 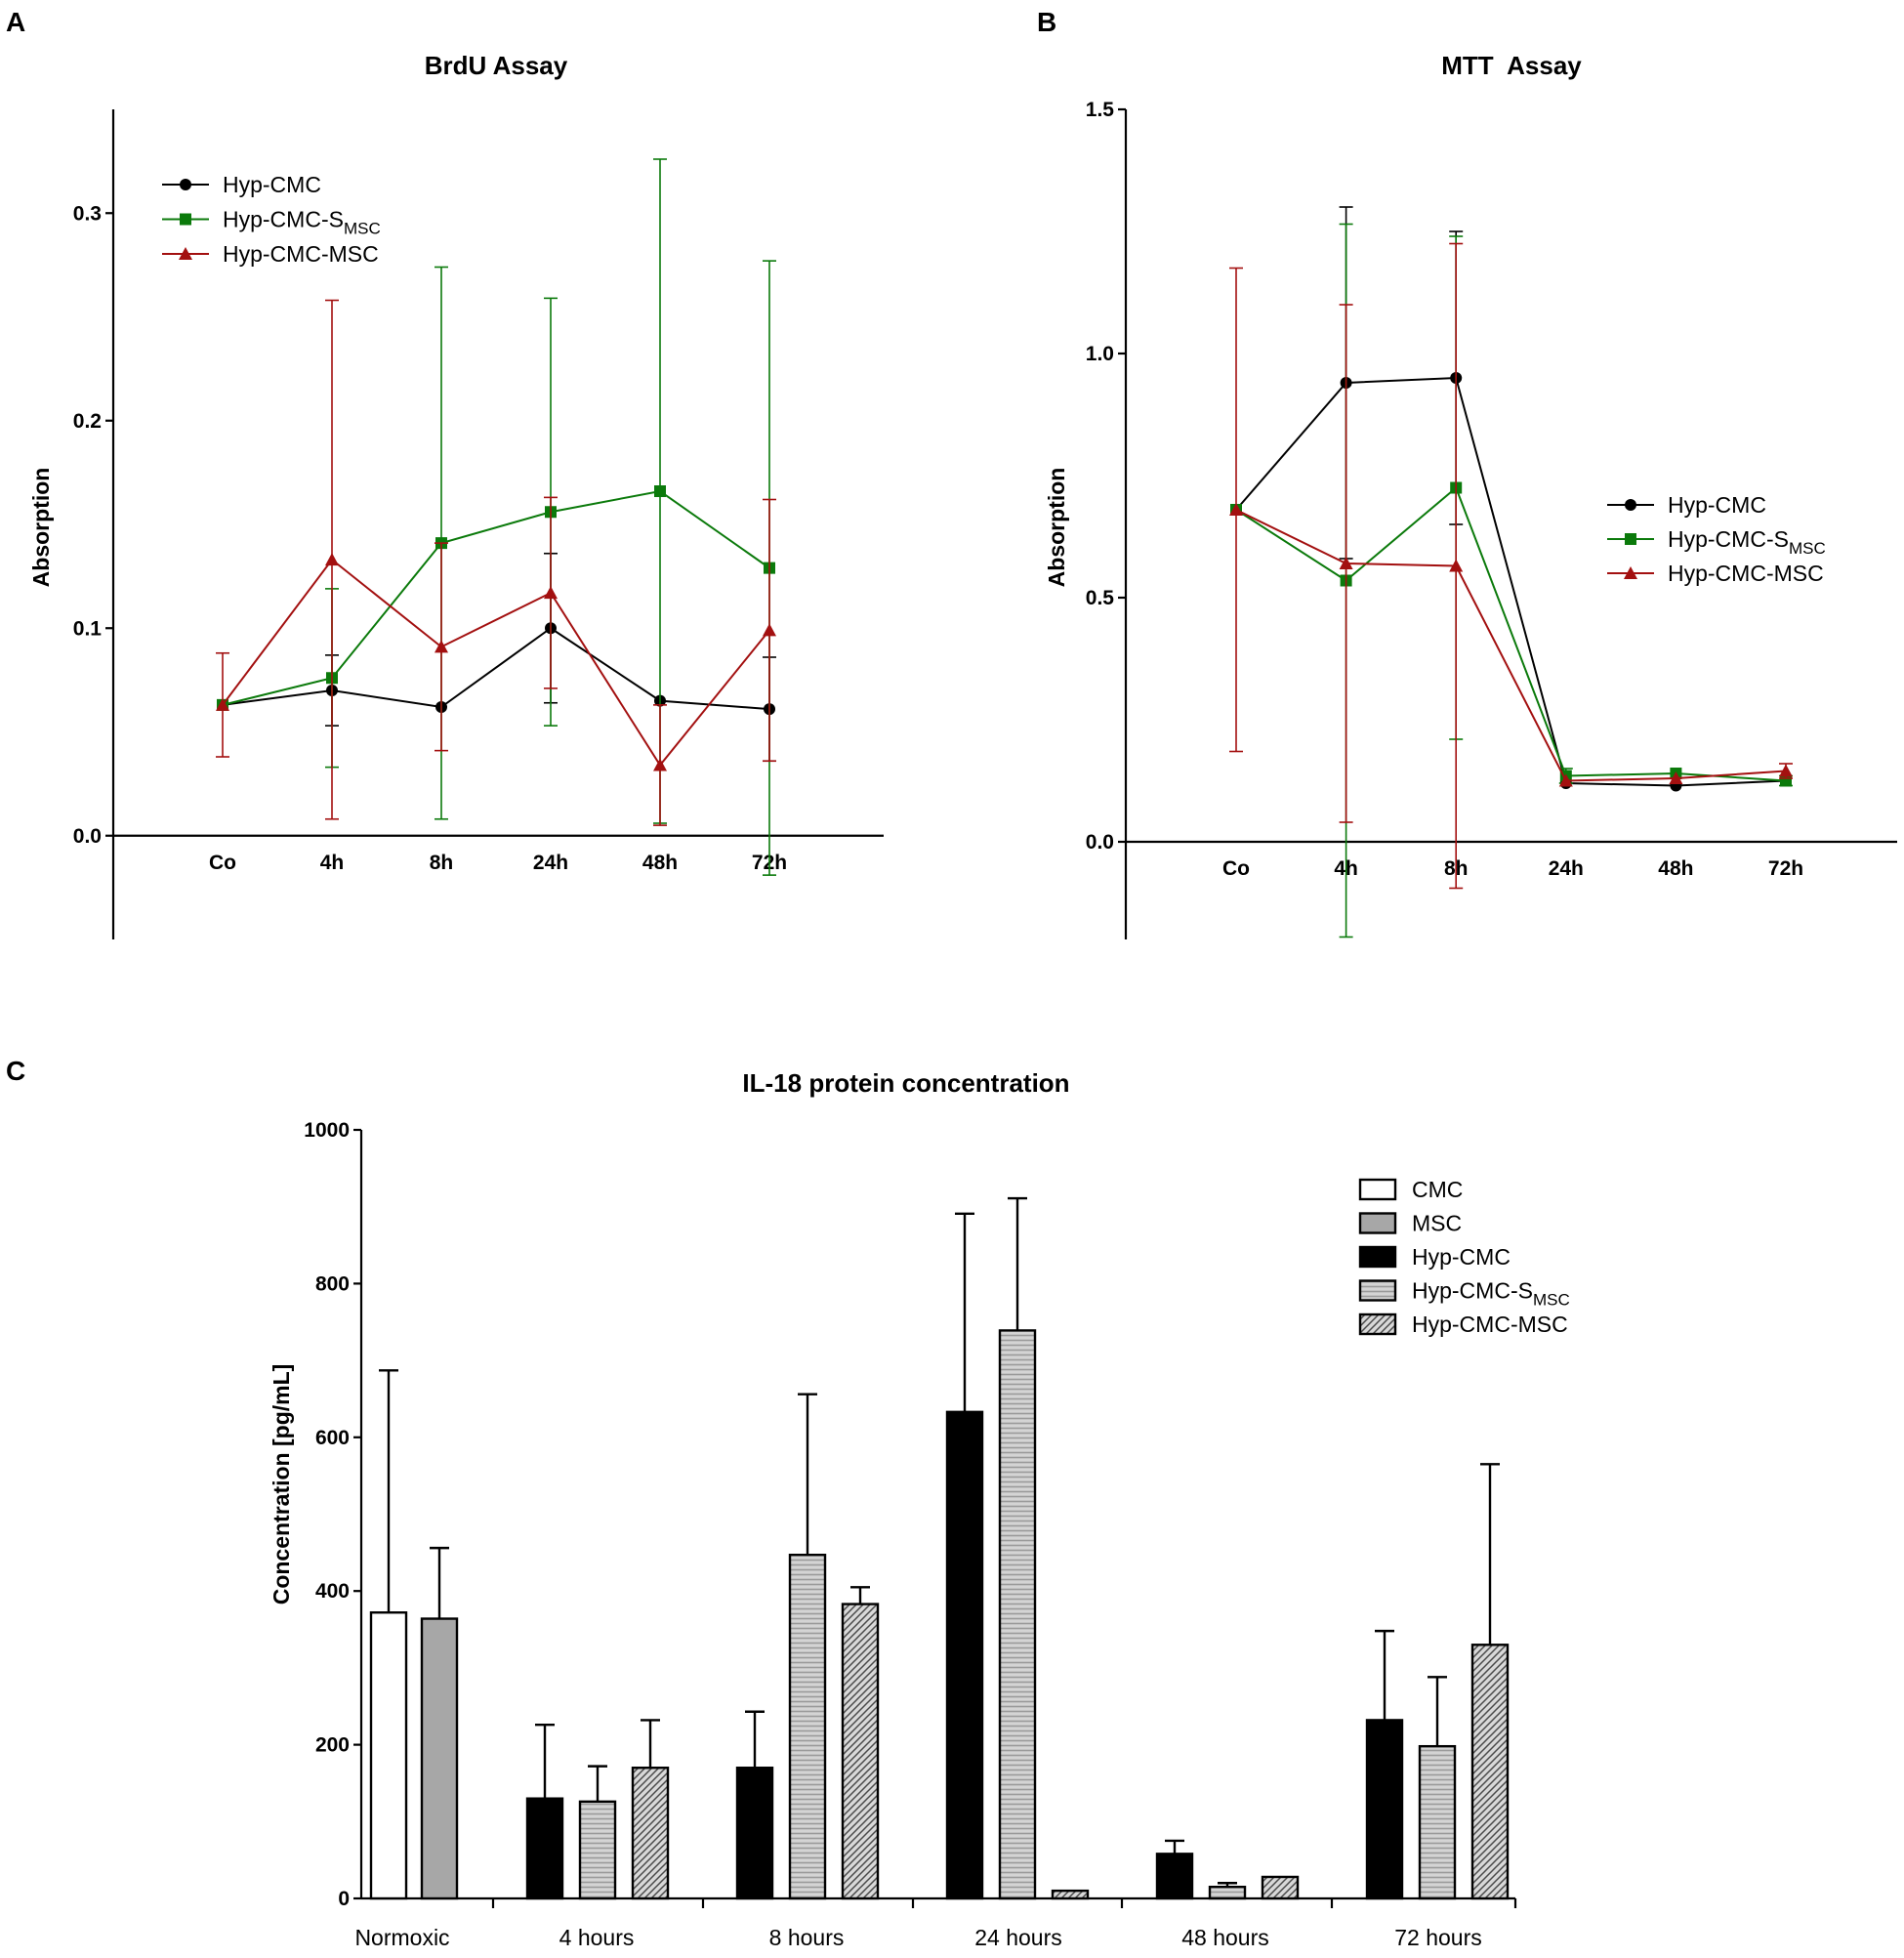 I want to click on chart-b-title: MTT Assay, so click(x=1511, y=65).